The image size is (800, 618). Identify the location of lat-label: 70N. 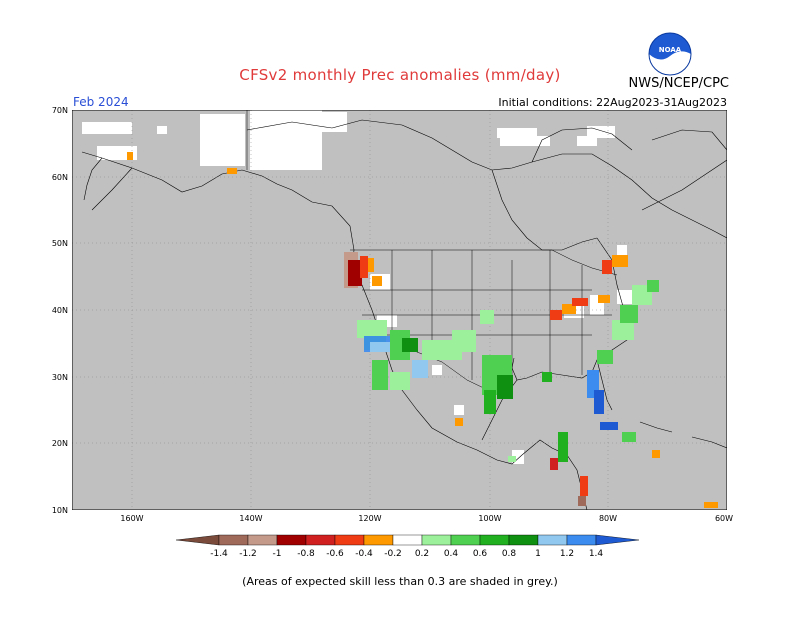
(60, 110).